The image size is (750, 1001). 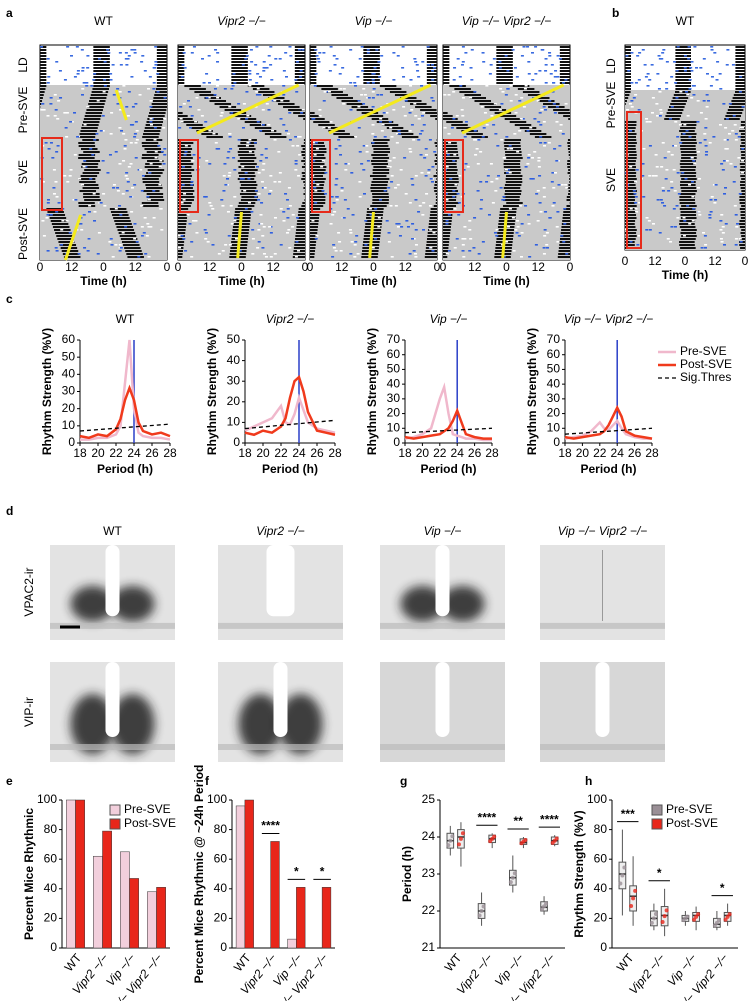 I want to click on micrograph-title: Vip −/− Vipr2 −/−, so click(x=603, y=531).